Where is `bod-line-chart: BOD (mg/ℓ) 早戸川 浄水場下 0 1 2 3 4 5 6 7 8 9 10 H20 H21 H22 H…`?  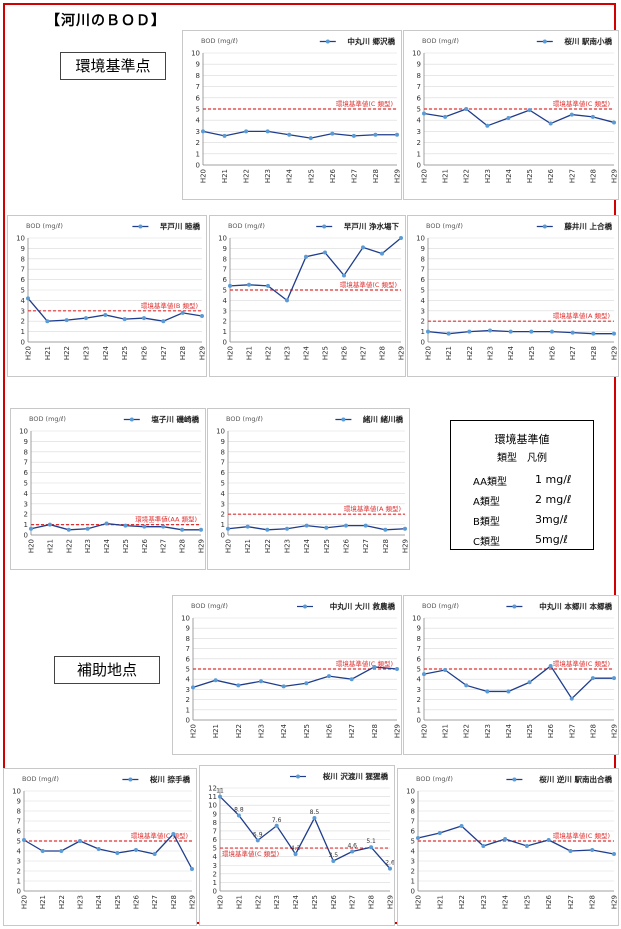 bod-line-chart: BOD (mg/ℓ) 早戸川 浄水場下 0 1 2 3 4 5 6 7 8 9 10 H20 H21 H22 H… is located at coordinates (311, 290).